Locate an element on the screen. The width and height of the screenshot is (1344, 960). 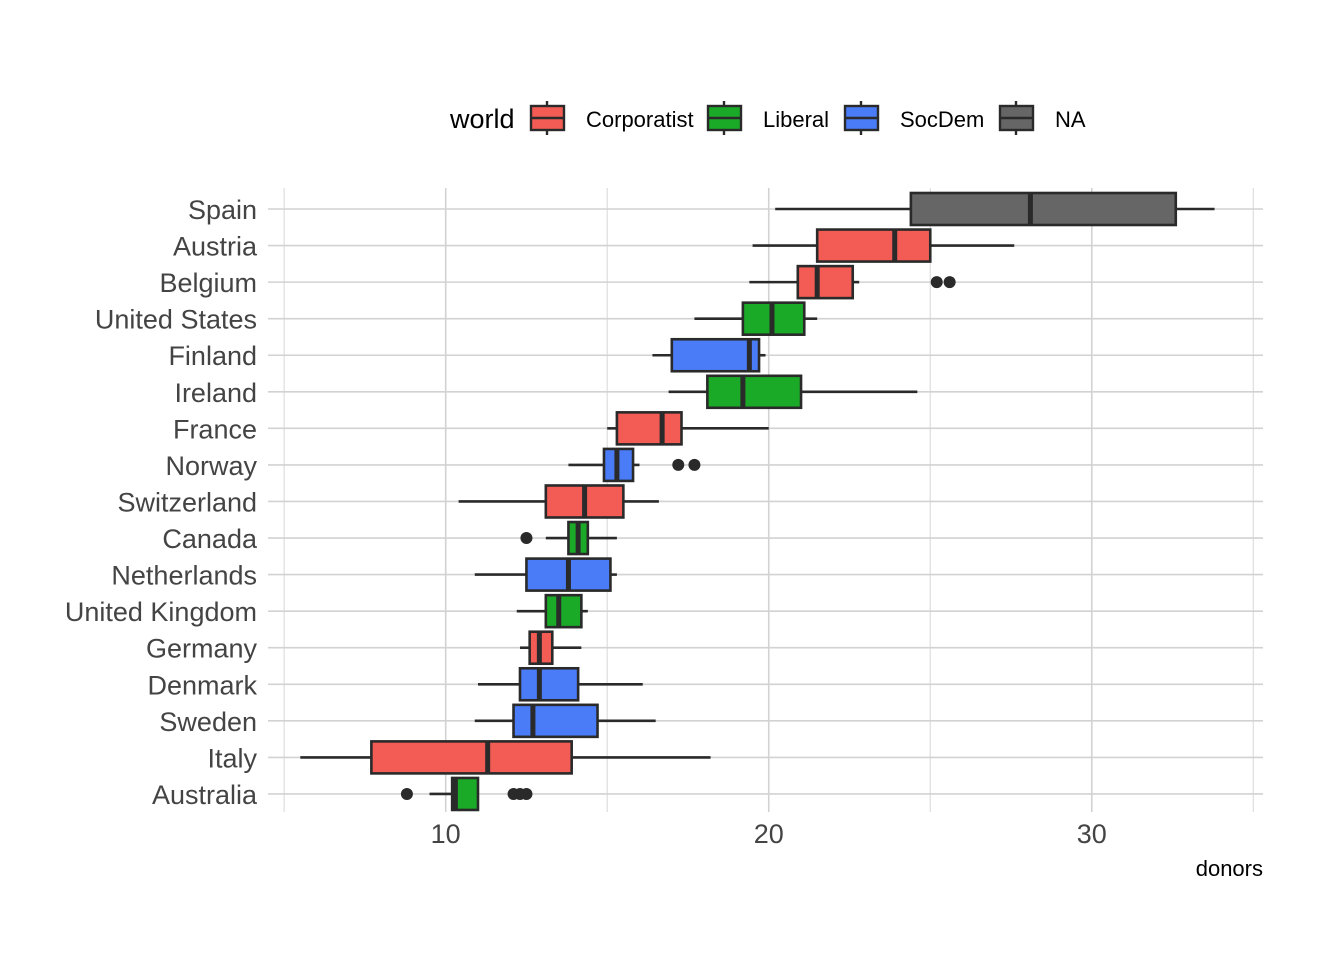
x-tick-label: 20 is located at coordinates (769, 834).